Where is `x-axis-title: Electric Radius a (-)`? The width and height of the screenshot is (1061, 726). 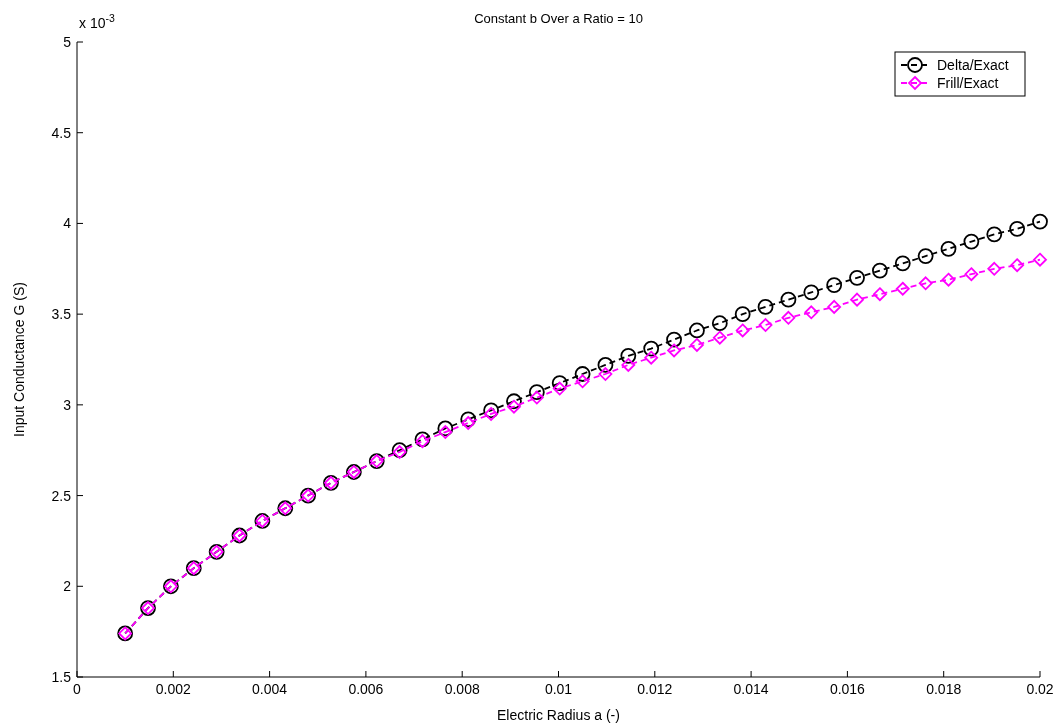
x-axis-title: Electric Radius a (-) is located at coordinates (558, 715).